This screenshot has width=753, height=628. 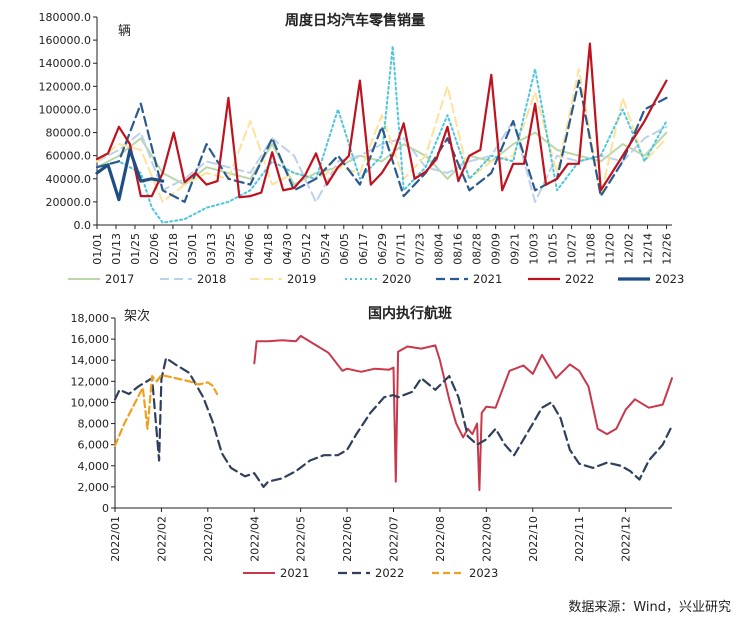 What do you see at coordinates (69, 156) in the screenshot?
I see `sales-y-tick-label: 60000.0` at bounding box center [69, 156].